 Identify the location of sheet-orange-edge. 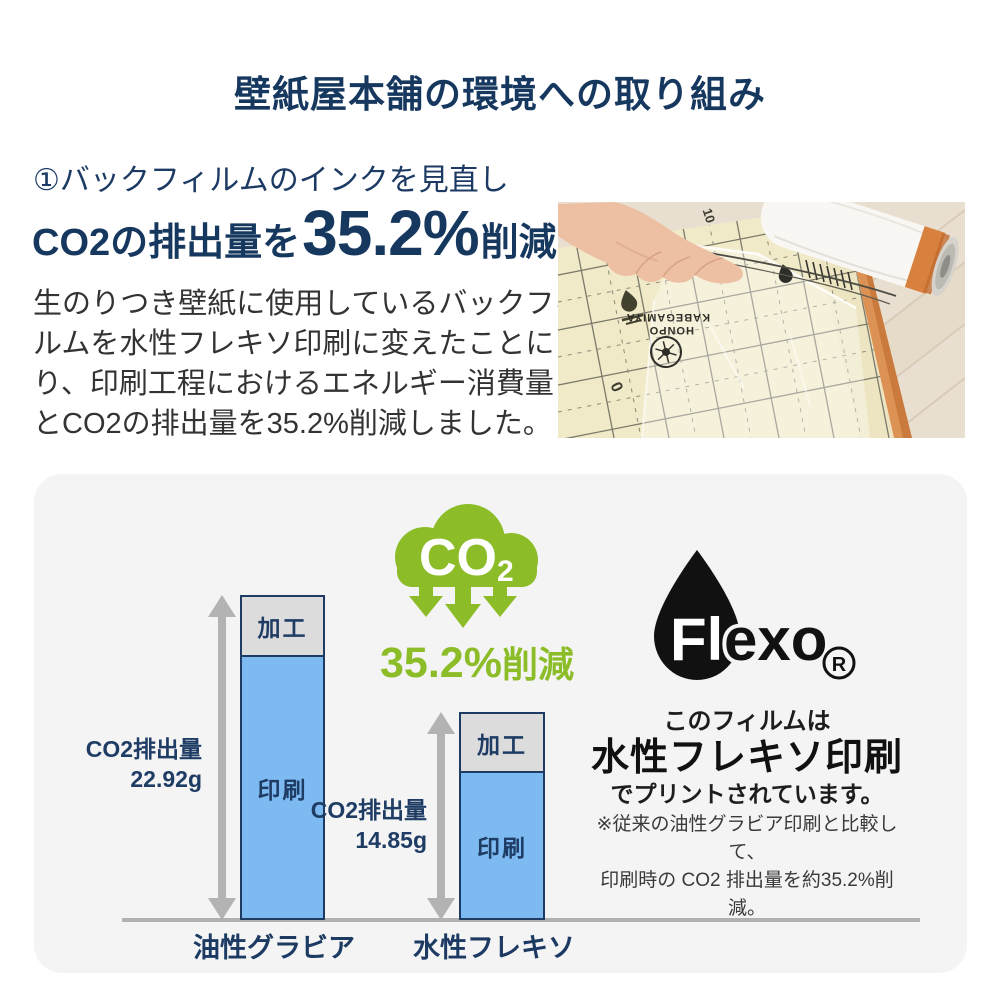
(881, 351).